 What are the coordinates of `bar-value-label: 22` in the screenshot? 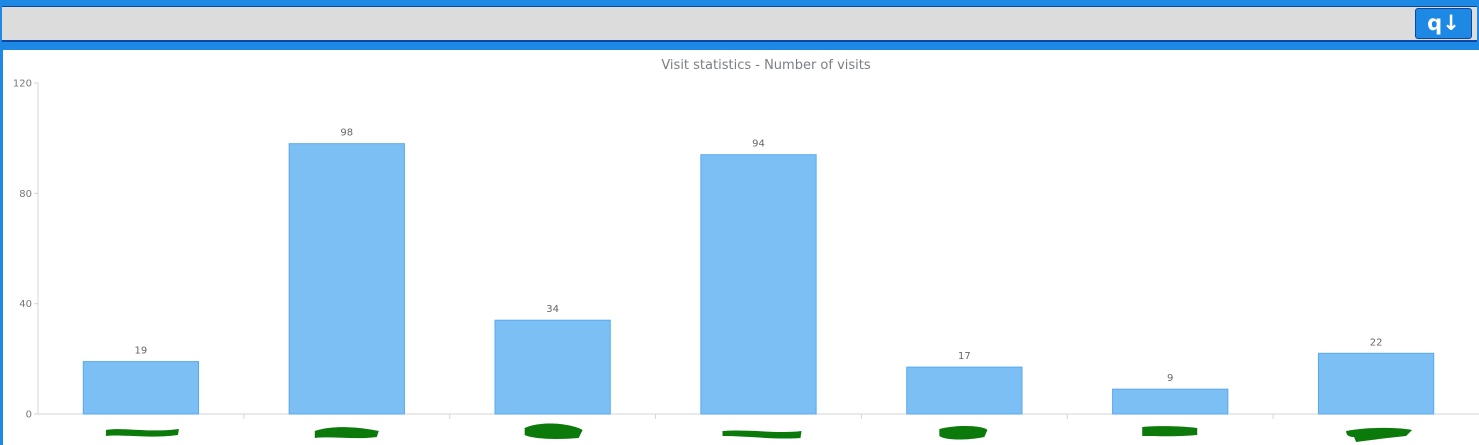 It's located at (1376, 342).